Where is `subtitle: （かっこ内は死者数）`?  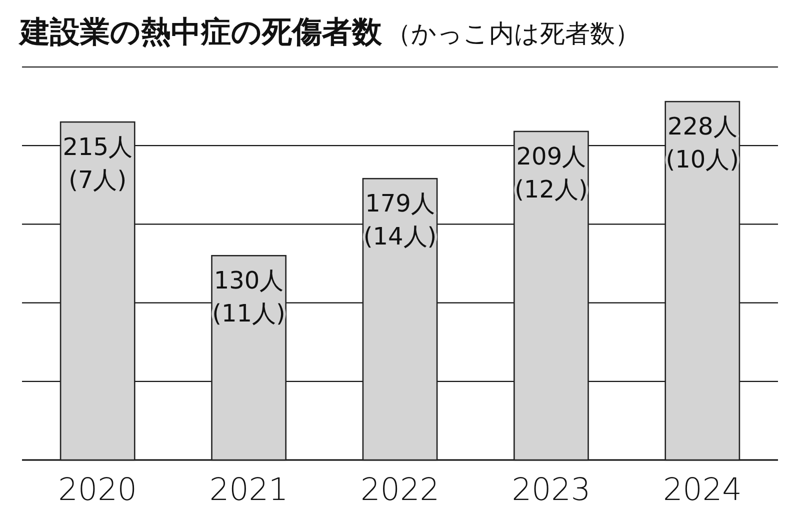 subtitle: （かっこ内は死者数） is located at coordinates (513, 33).